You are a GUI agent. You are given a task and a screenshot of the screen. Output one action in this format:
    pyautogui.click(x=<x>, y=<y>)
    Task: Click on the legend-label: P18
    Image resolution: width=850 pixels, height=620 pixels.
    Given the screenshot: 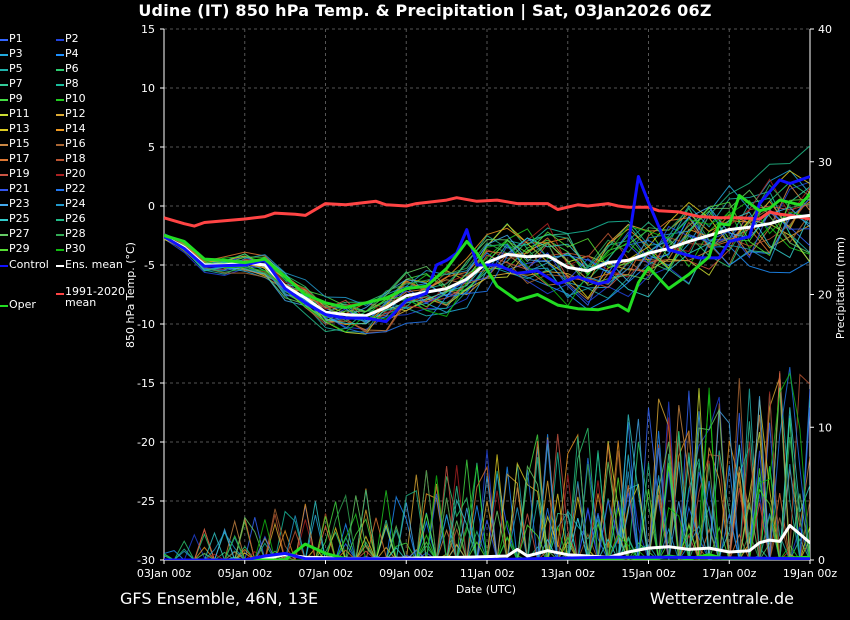 What is the action you would take?
    pyautogui.click(x=75, y=158)
    